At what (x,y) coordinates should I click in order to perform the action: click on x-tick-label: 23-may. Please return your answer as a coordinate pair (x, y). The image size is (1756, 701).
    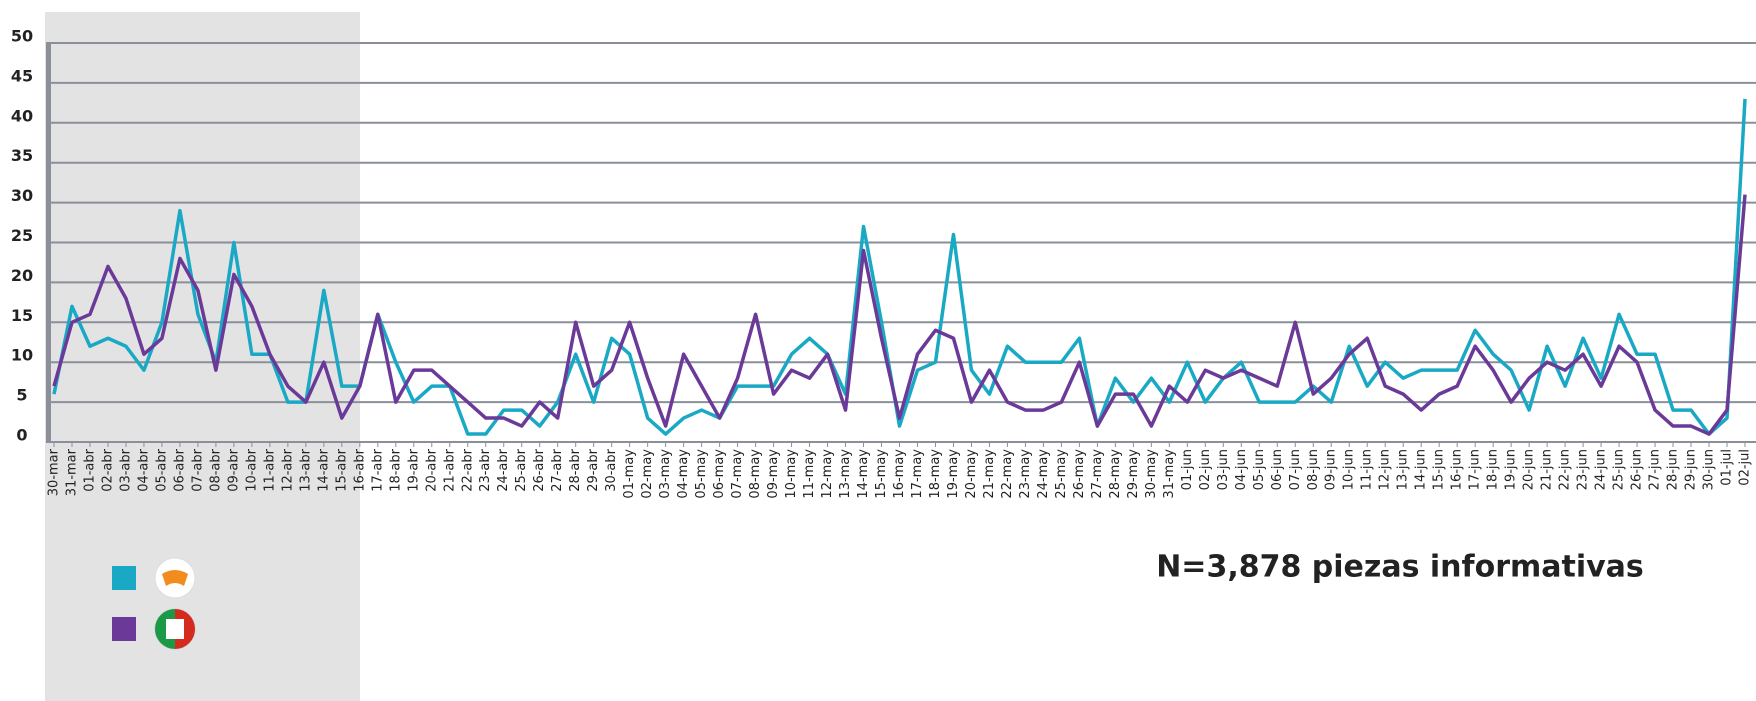
    Looking at the image, I should click on (1025, 474).